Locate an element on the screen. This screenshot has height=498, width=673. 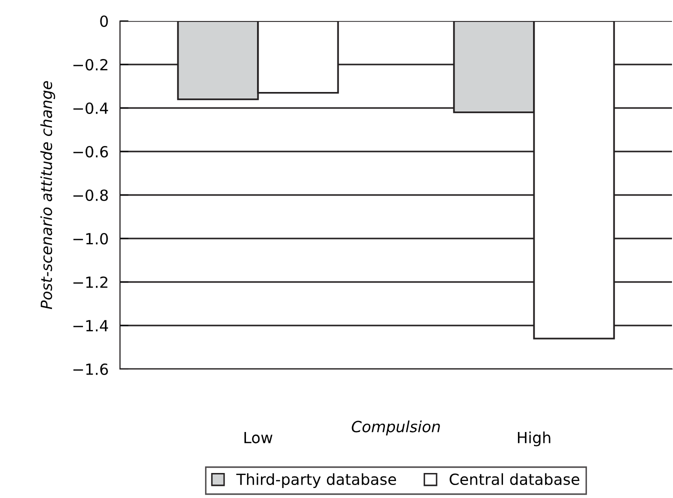
y-tick-label: −0.8 is located at coordinates (90, 195).